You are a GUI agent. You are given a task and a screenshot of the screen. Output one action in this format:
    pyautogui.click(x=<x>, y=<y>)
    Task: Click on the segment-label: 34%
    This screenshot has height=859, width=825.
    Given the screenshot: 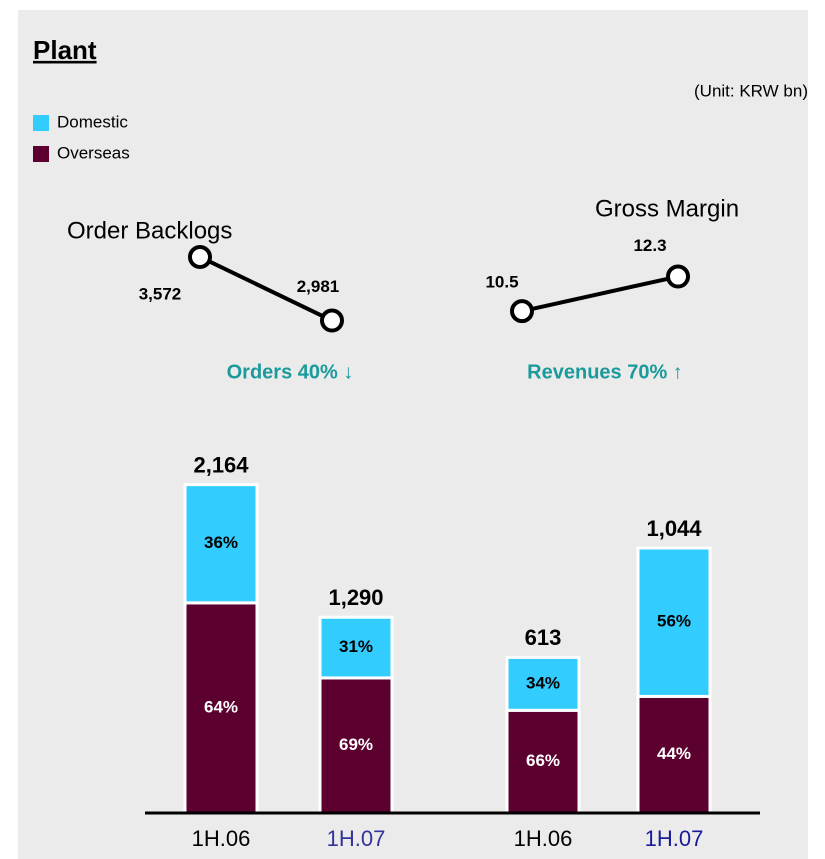 What is the action you would take?
    pyautogui.click(x=543, y=682)
    